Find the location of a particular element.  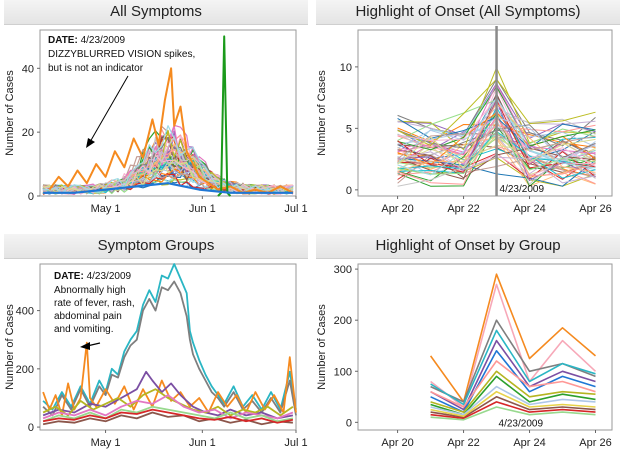

highlight-onset-all-title: Highlight of Onset (All Symptoms) is located at coordinates (468, 12).